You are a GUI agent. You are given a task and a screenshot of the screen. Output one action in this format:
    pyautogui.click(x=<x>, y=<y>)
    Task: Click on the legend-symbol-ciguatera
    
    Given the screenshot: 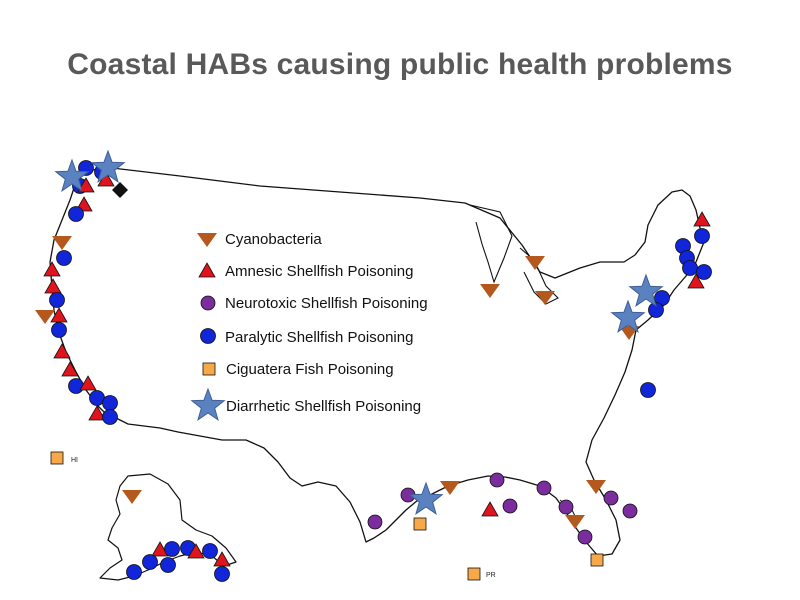 What is the action you would take?
    pyautogui.click(x=209, y=369)
    